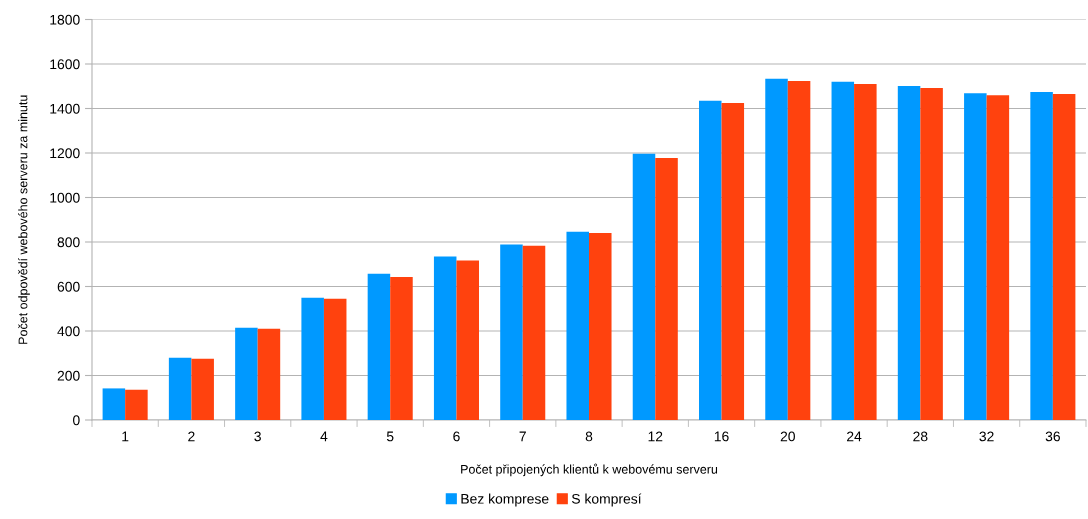  Describe the element at coordinates (68, 331) in the screenshot. I see `y-tick-label: 400` at that location.